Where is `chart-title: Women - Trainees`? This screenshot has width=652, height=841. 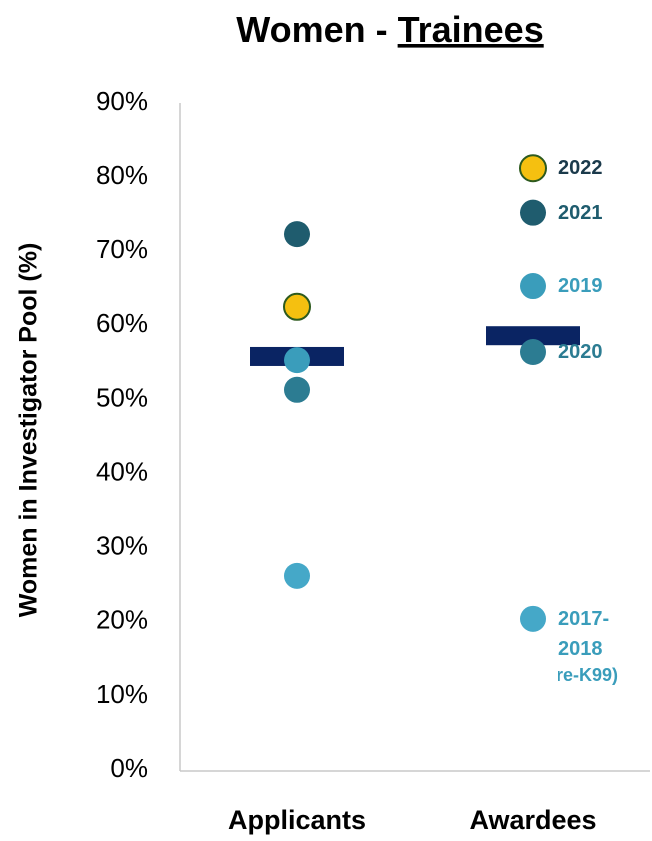
chart-title: Women - Trainees is located at coordinates (389, 29).